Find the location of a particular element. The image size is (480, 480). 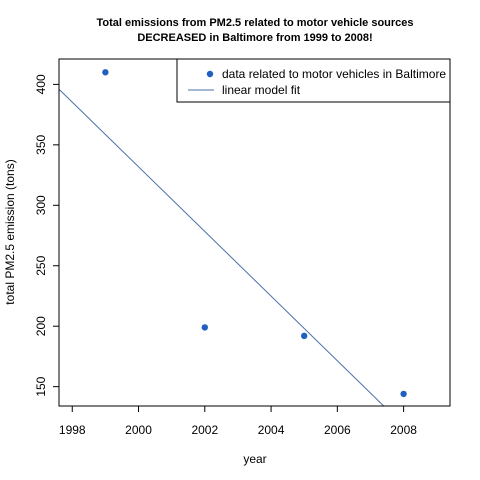

x-axis: 1998 2000 2002 2004 2006 2008 is located at coordinates (238, 421).